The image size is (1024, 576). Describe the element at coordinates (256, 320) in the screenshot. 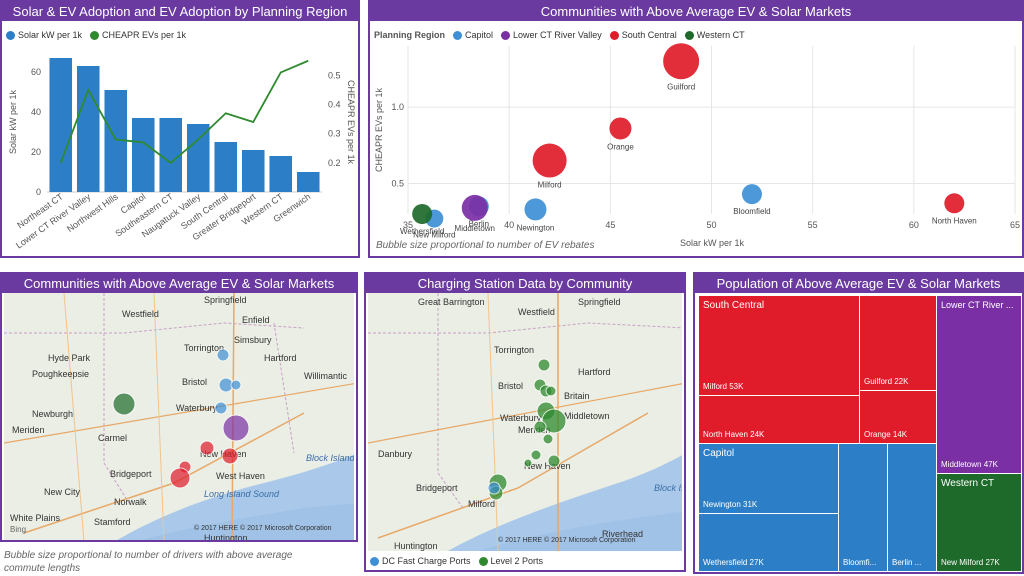

I see `map-place-label: Enfield` at that location.